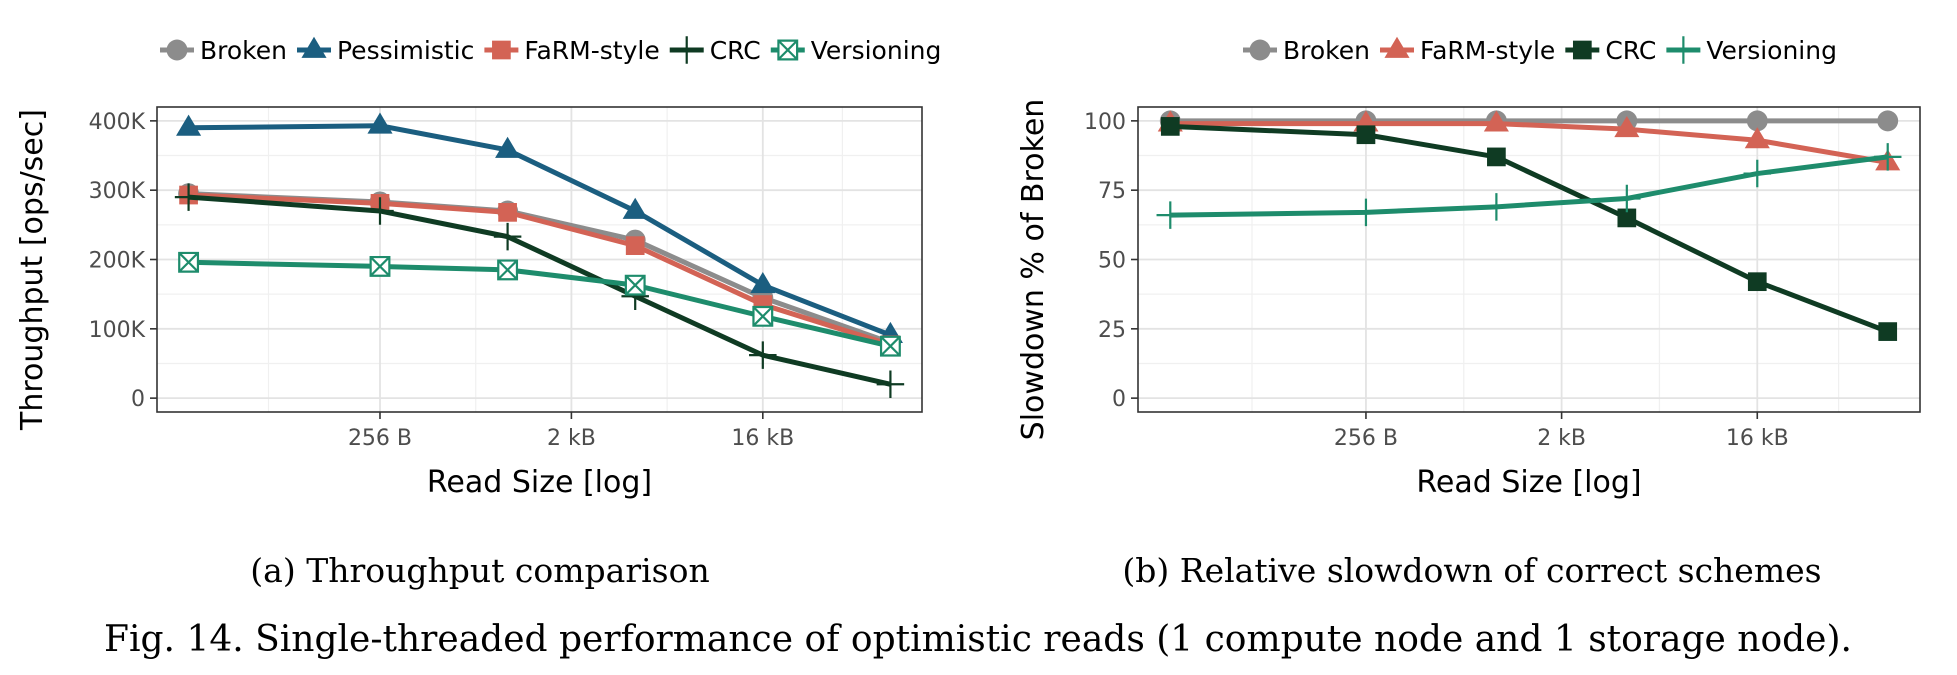  What do you see at coordinates (1112, 330) in the screenshot?
I see `y-tick-label: 25` at bounding box center [1112, 330].